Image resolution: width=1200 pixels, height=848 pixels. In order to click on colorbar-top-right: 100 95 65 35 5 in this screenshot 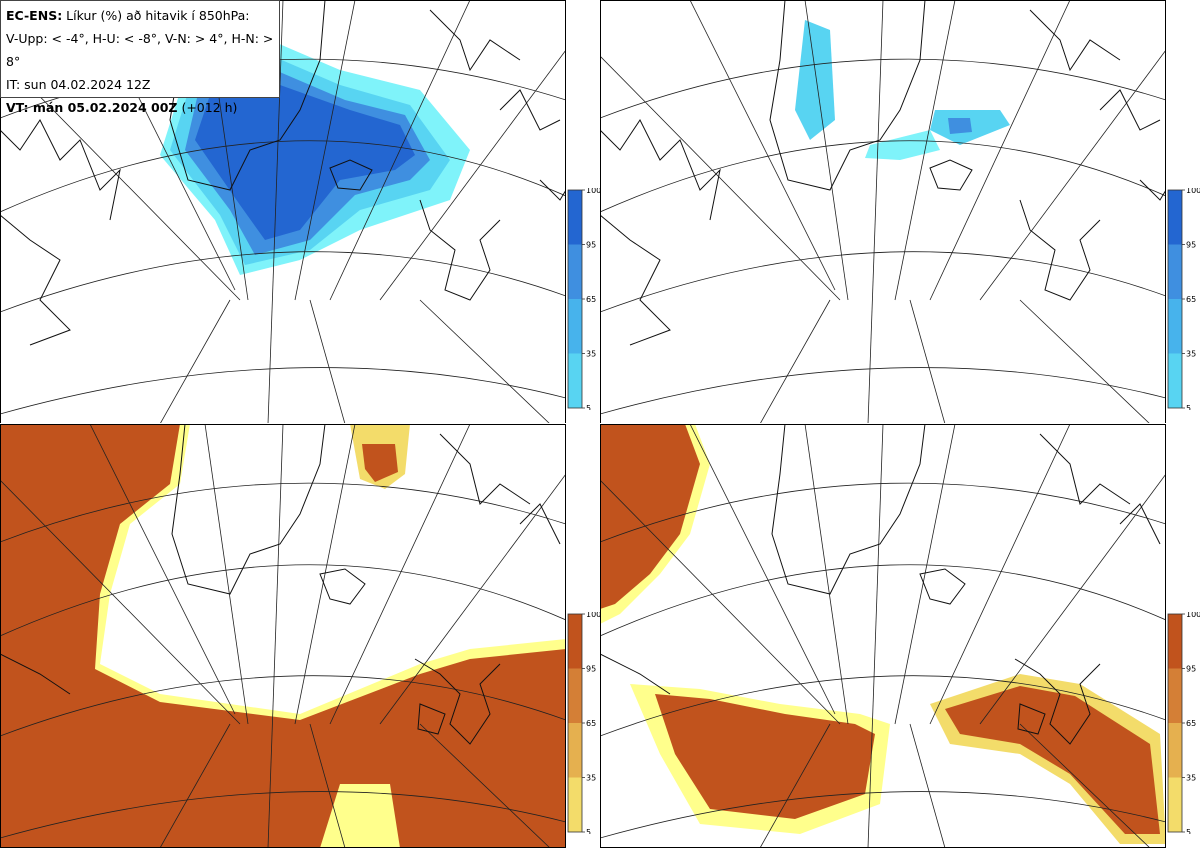, I will do `click(1183, 299)`.